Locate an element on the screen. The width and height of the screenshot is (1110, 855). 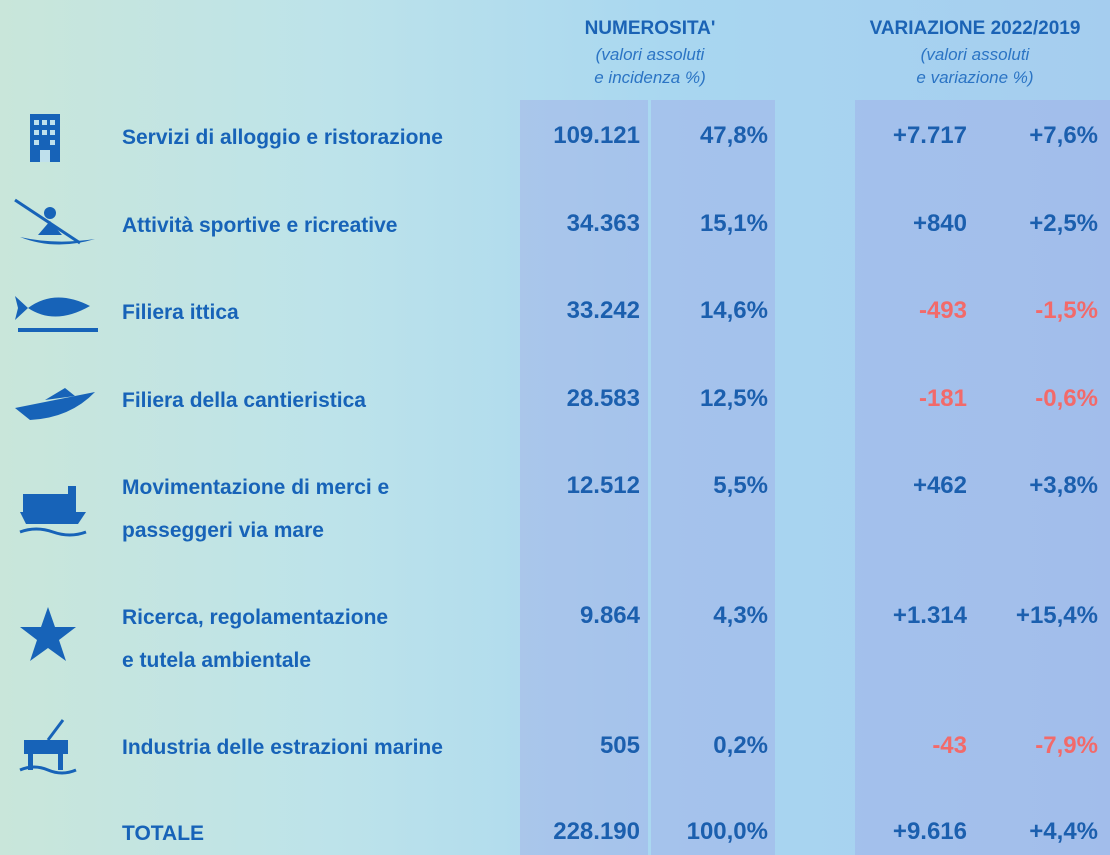
cell-value: 0,2% is located at coordinates (740, 745).